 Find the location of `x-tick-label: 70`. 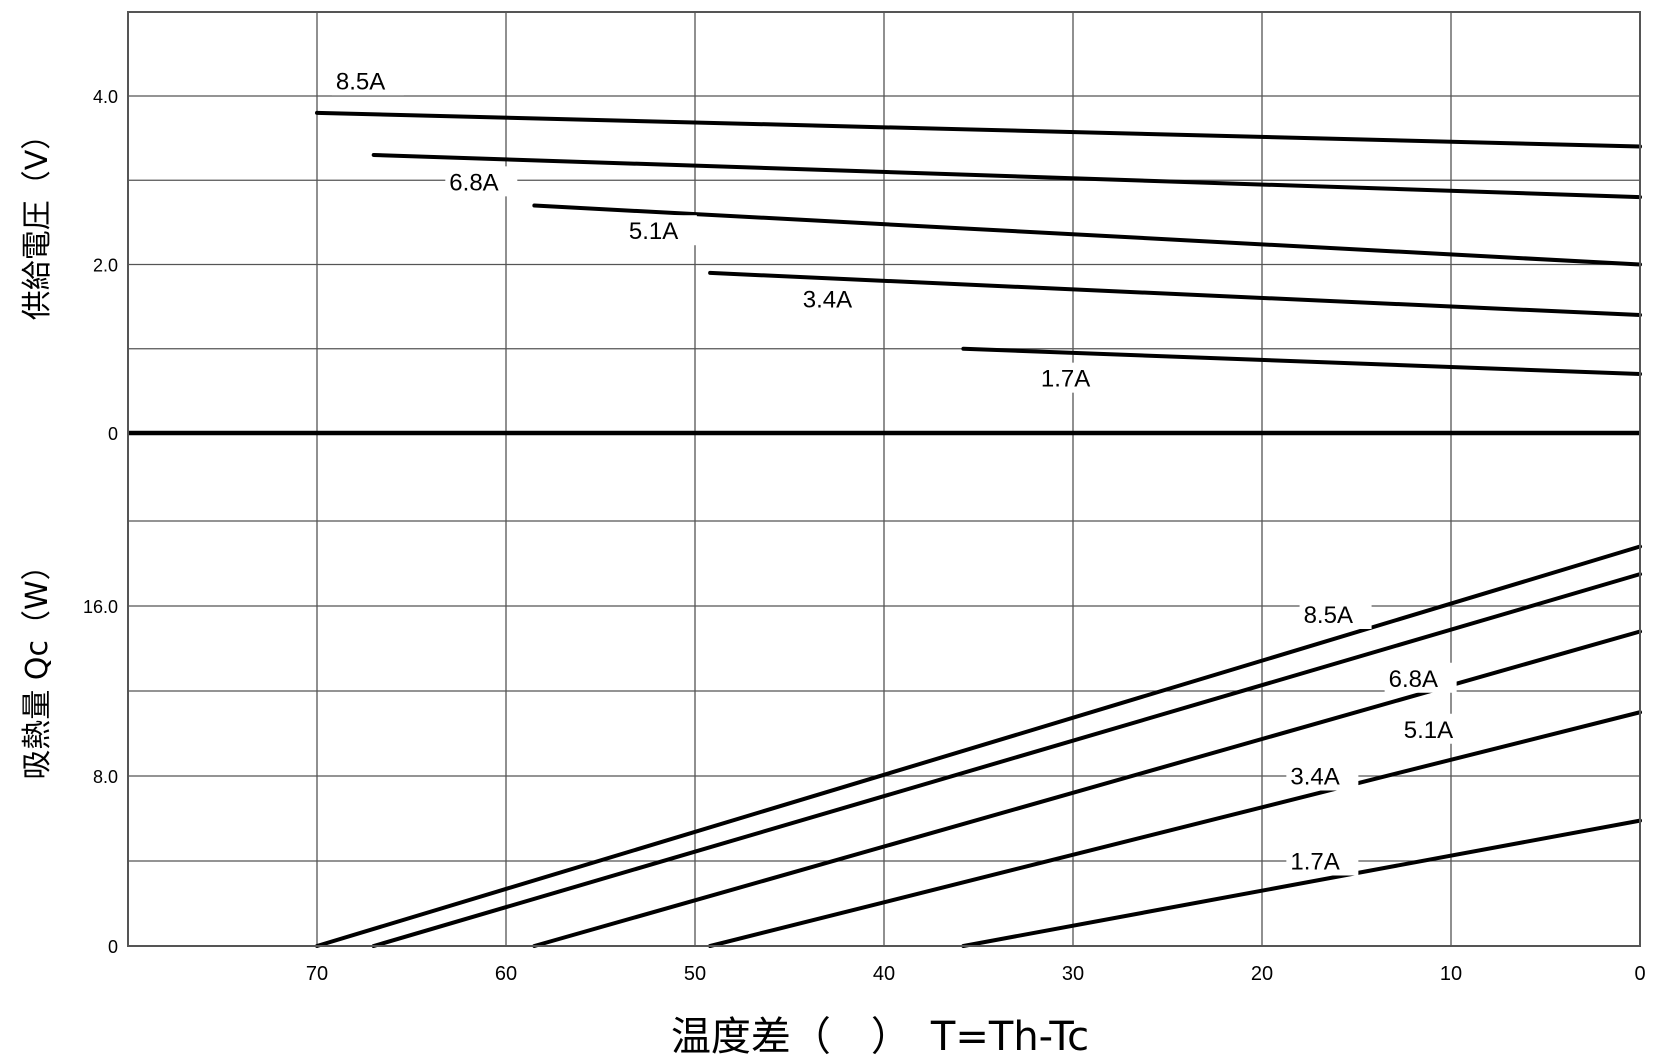

x-tick-label: 70 is located at coordinates (317, 974).